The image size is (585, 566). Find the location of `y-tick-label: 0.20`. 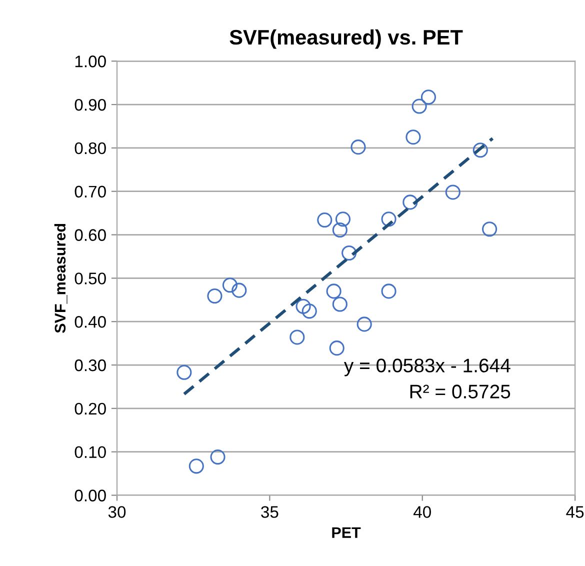

y-tick-label: 0.20 is located at coordinates (90, 408).